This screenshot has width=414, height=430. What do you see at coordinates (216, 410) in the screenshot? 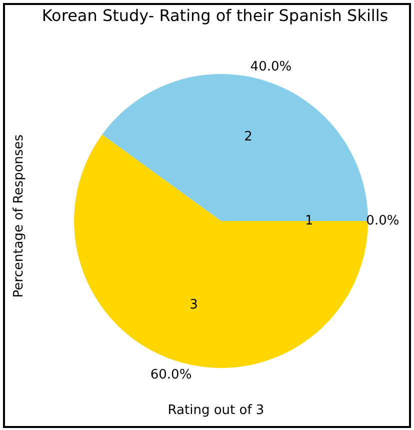
I see `text: Rating out of 3` at bounding box center [216, 410].